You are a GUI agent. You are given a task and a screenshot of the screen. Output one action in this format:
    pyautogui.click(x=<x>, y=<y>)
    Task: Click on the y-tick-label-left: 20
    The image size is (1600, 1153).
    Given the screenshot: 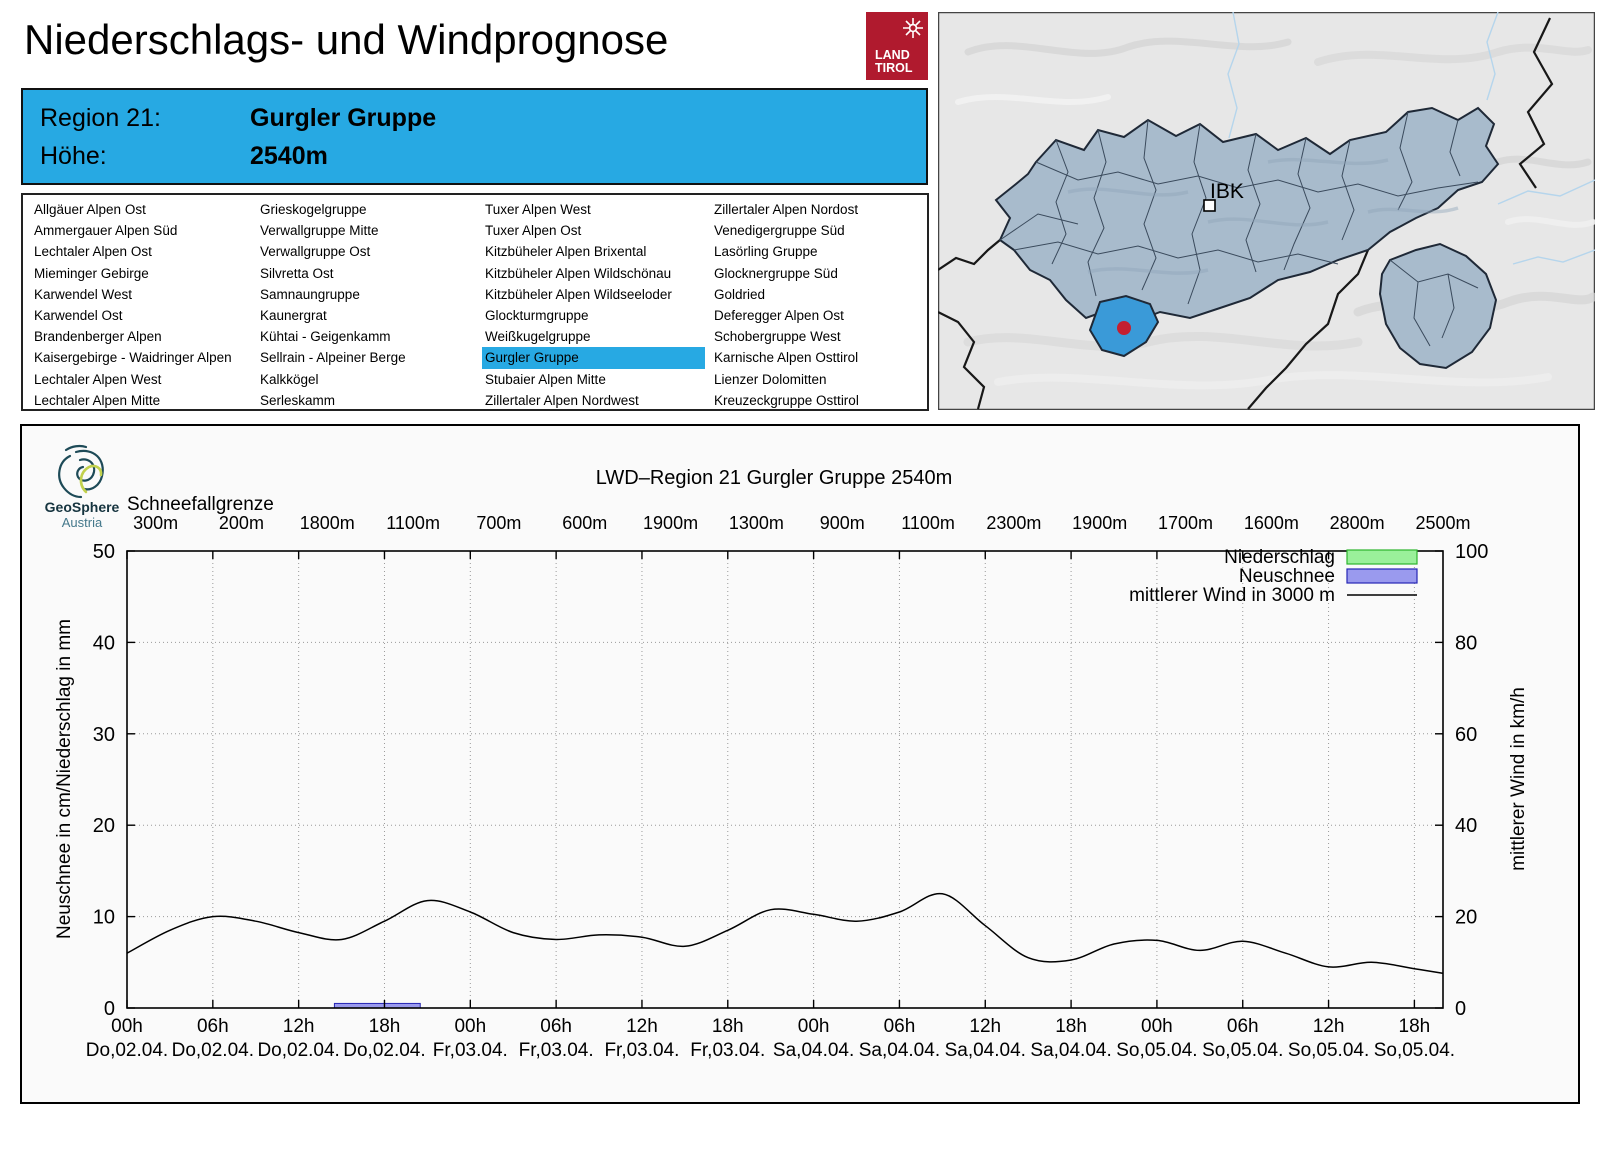 What is the action you would take?
    pyautogui.click(x=104, y=826)
    